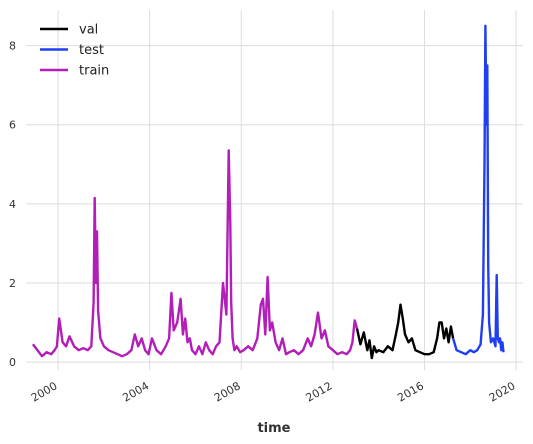 The image size is (533, 444). I want to click on x-tick-labels: 2000 2004 2008 2012 2016 2020, so click(273, 391).